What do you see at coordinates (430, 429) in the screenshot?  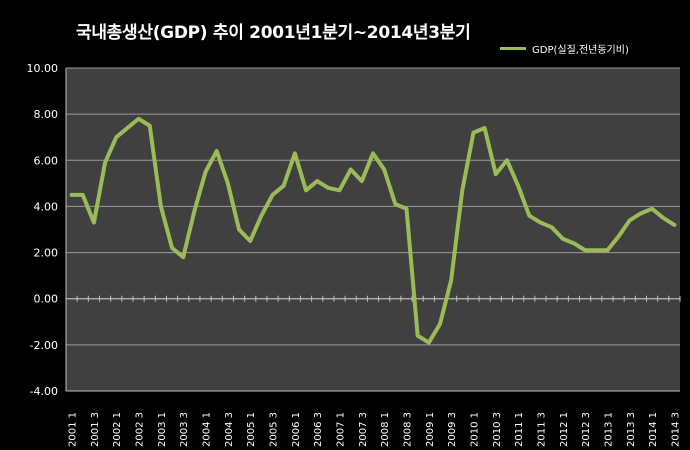 I see `x-tick-label: 2009 1` at bounding box center [430, 429].